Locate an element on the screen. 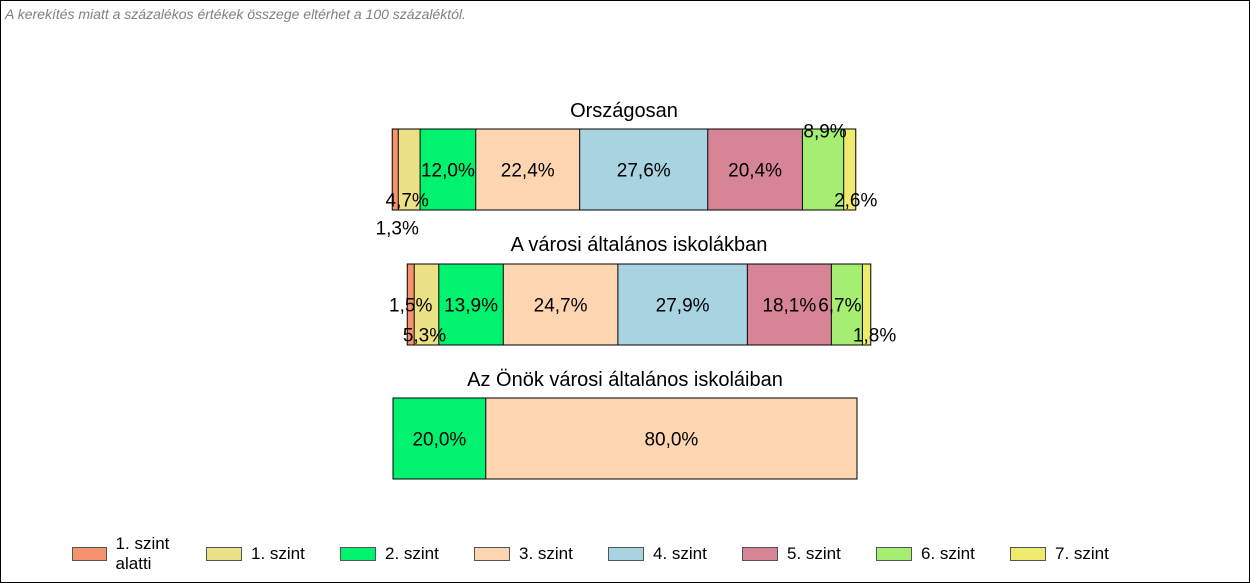 This screenshot has height=583, width=1250. value-label: 18,1% is located at coordinates (789, 306).